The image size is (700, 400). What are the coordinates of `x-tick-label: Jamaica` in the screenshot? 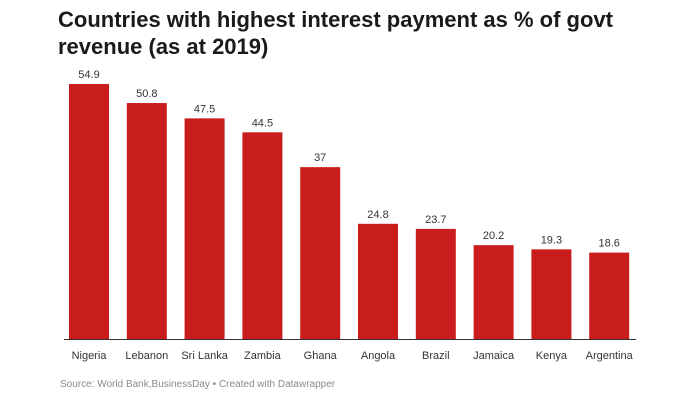 It's located at (494, 356).